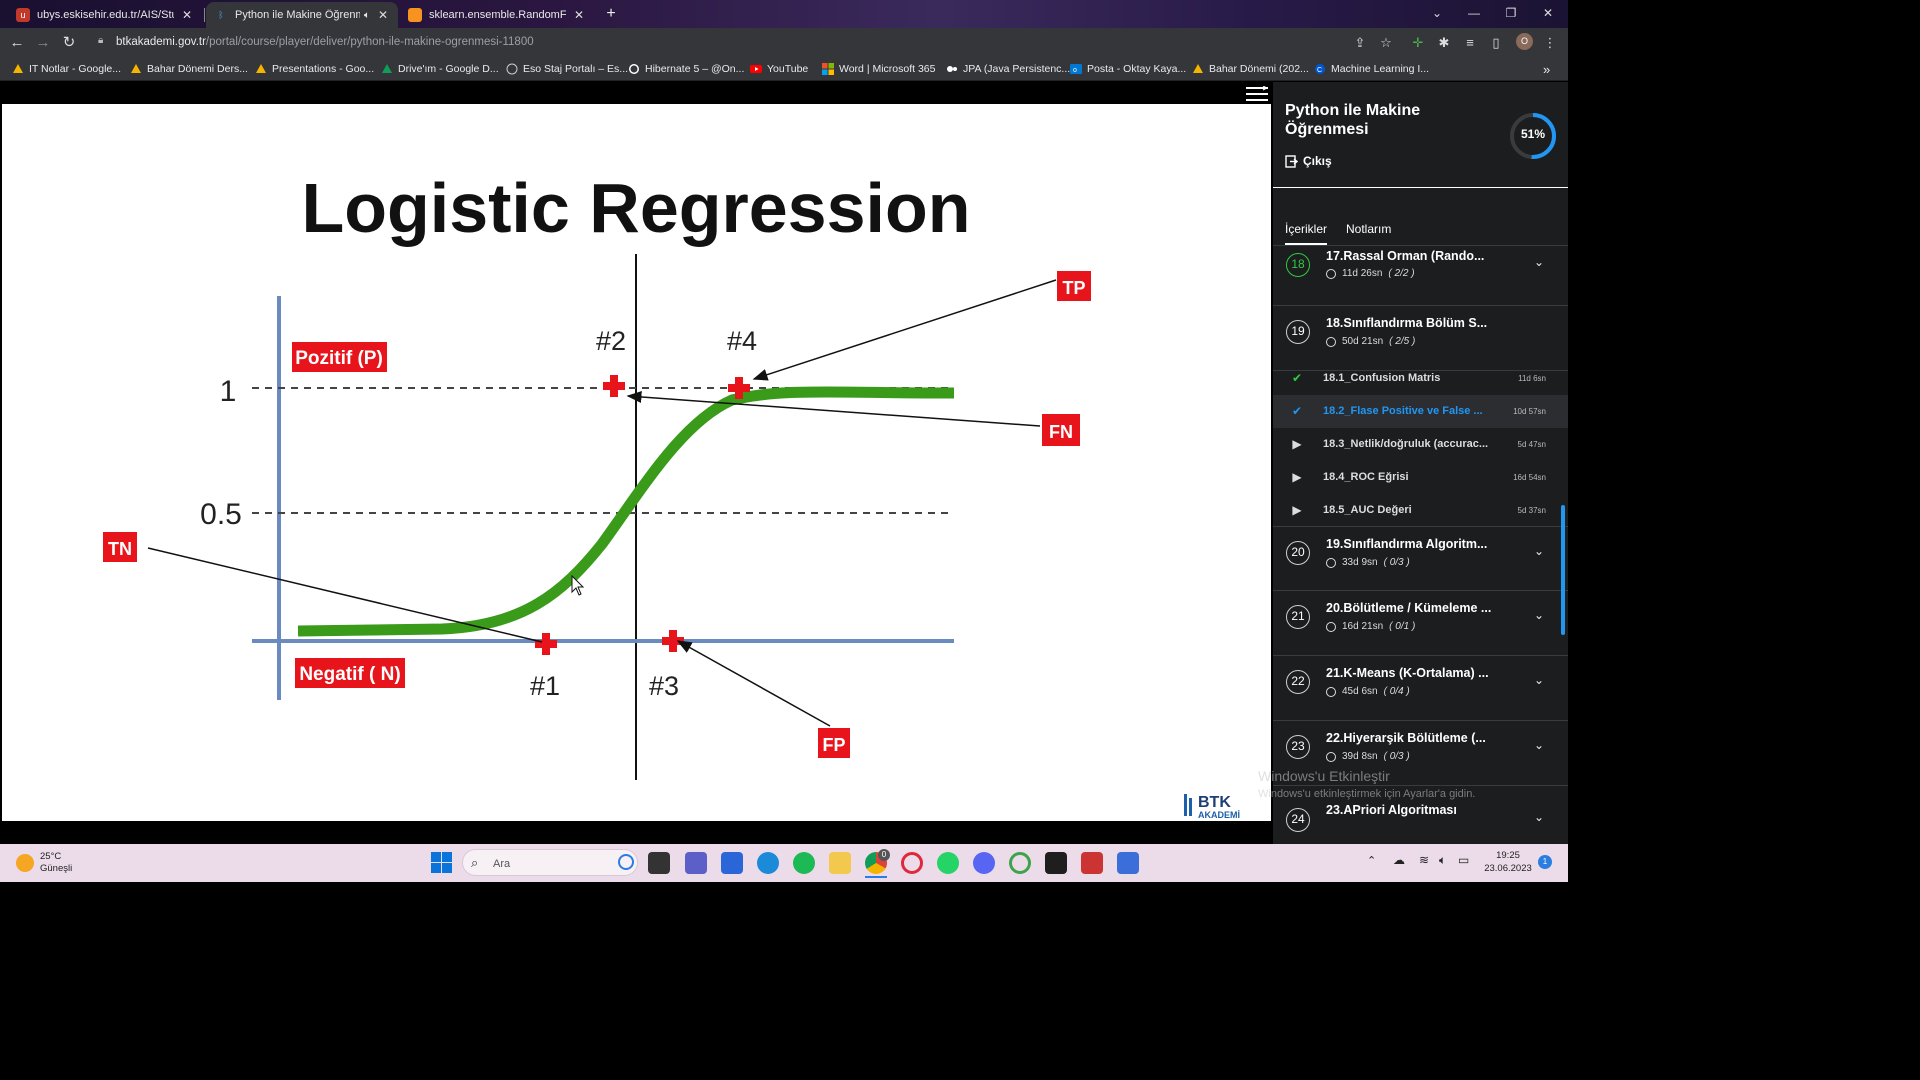 Image resolution: width=1920 pixels, height=1080 pixels. I want to click on onedrive-icon: ☁, so click(1399, 860).